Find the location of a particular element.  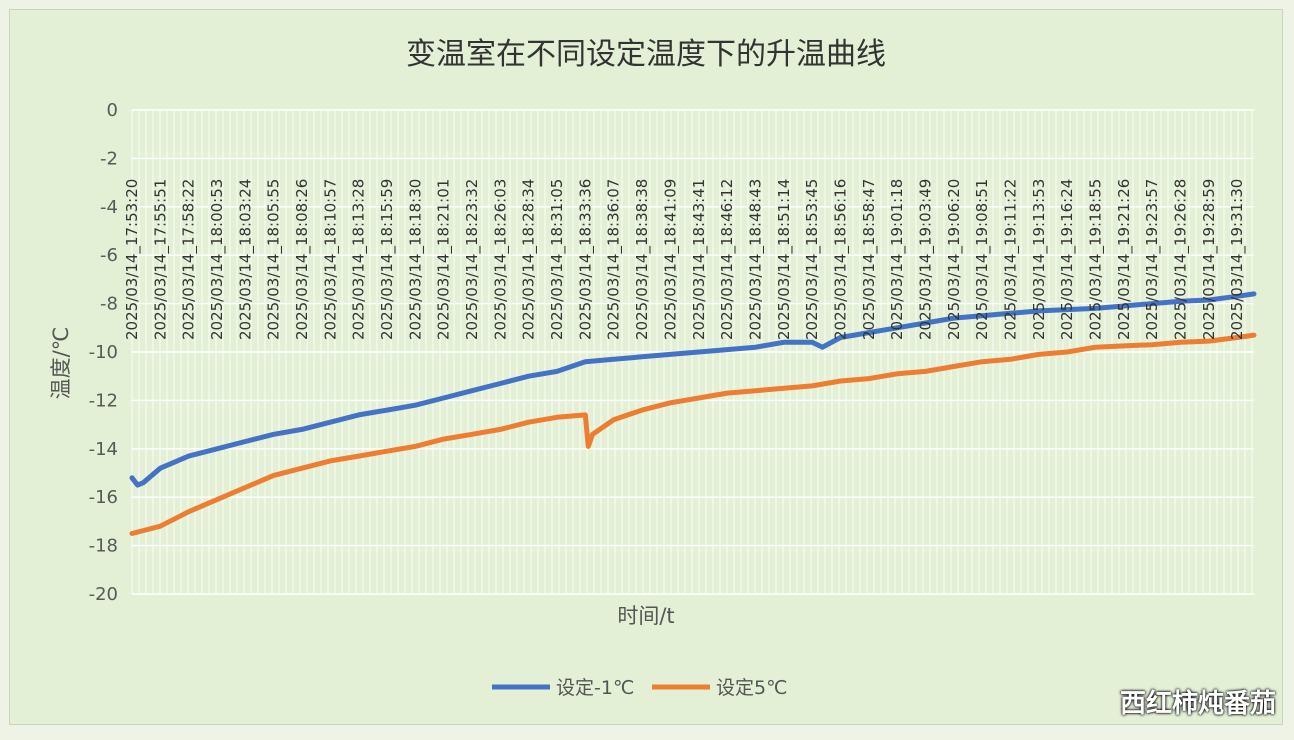

x-tick-label: 2025/03/14_19:11:22 is located at coordinates (1011, 259).